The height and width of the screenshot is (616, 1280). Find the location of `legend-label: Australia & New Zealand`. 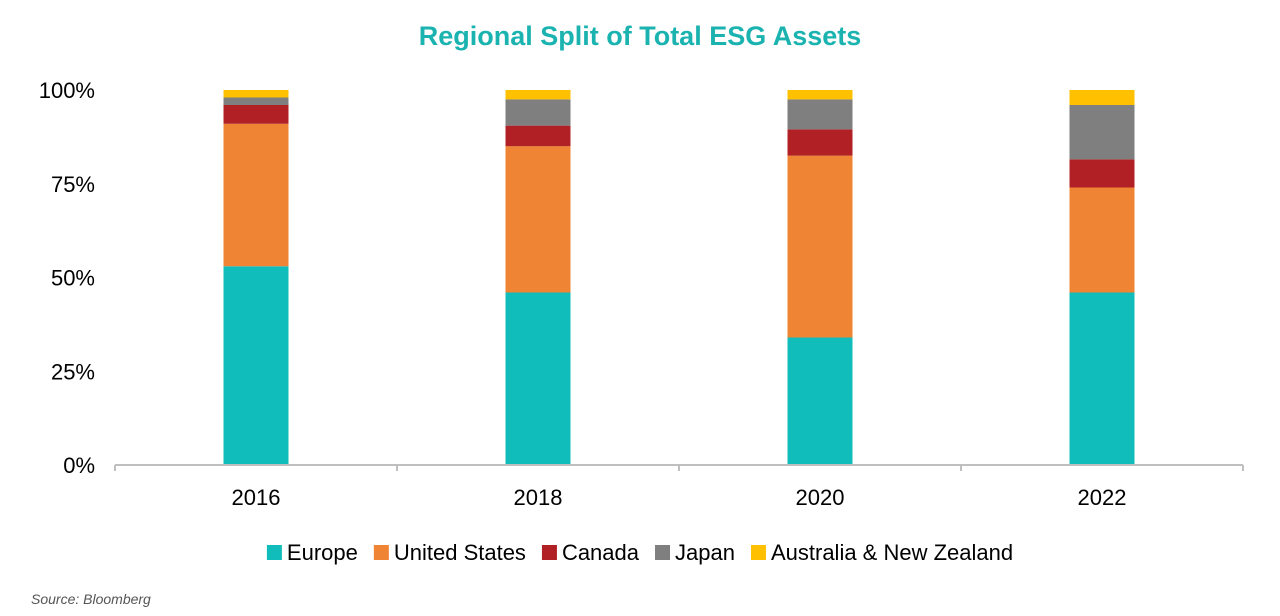

legend-label: Australia & New Zealand is located at coordinates (892, 552).